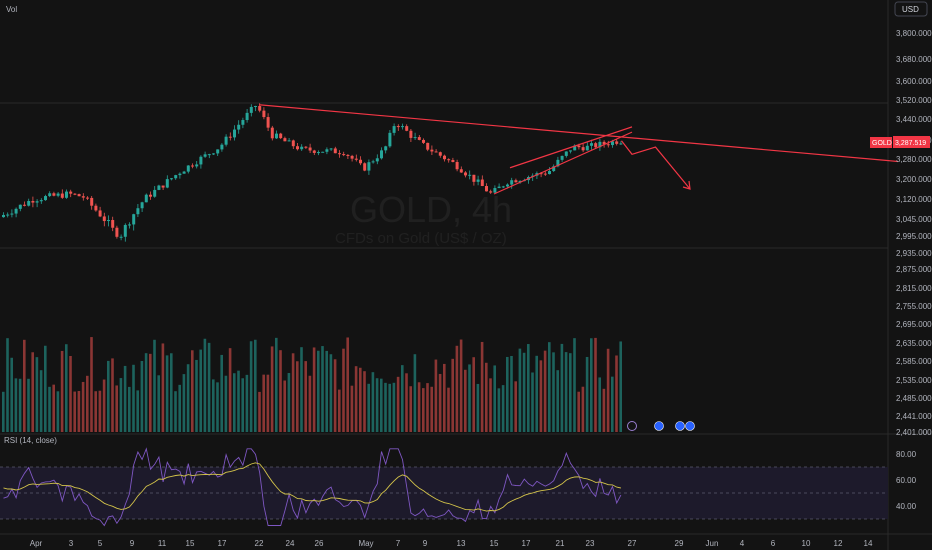 The image size is (932, 550). Describe the element at coordinates (914, 199) in the screenshot. I see `price-axis-tick: 3,120.000` at that location.